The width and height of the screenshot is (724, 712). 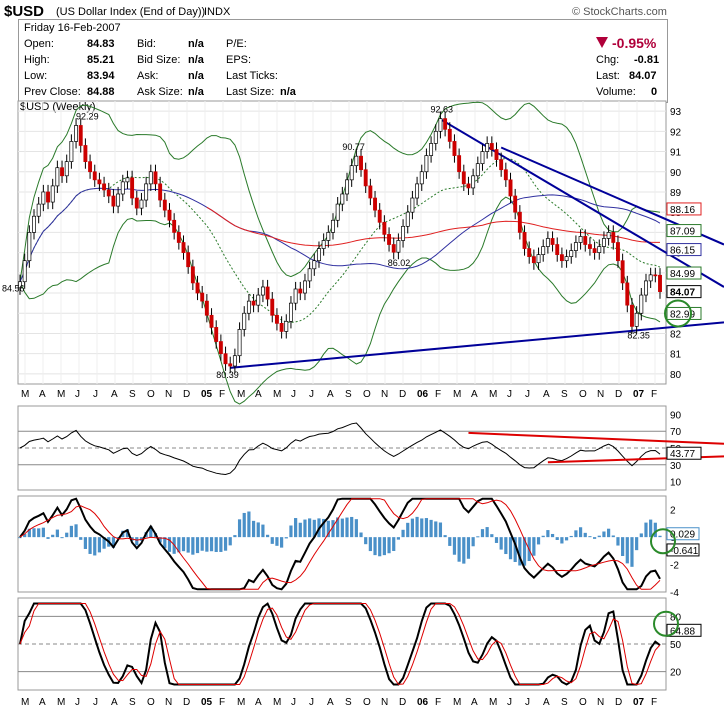 I want to click on pct-change: -0.95%, so click(x=634, y=43).